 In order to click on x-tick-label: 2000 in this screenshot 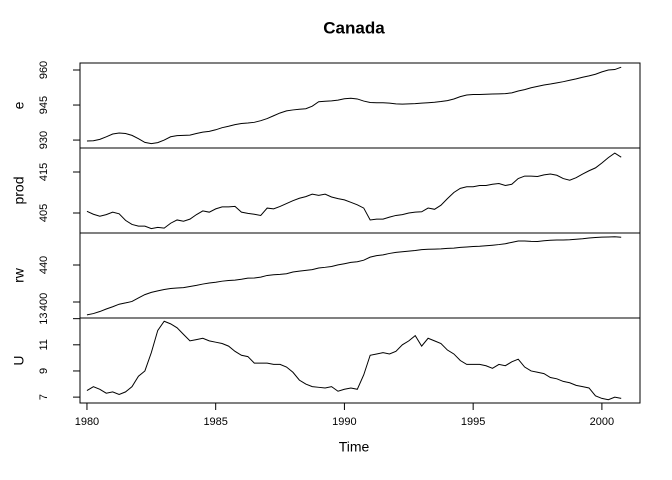, I will do `click(602, 422)`.